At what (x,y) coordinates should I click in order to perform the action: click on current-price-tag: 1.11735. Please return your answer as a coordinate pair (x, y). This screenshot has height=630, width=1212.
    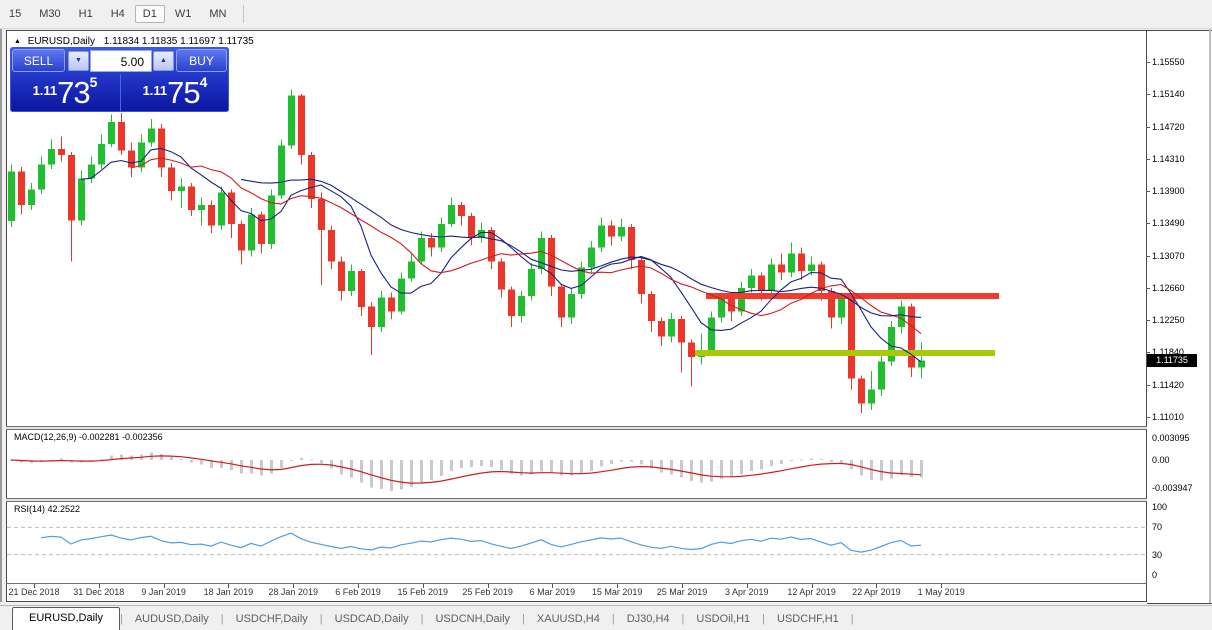
    Looking at the image, I should click on (1172, 360).